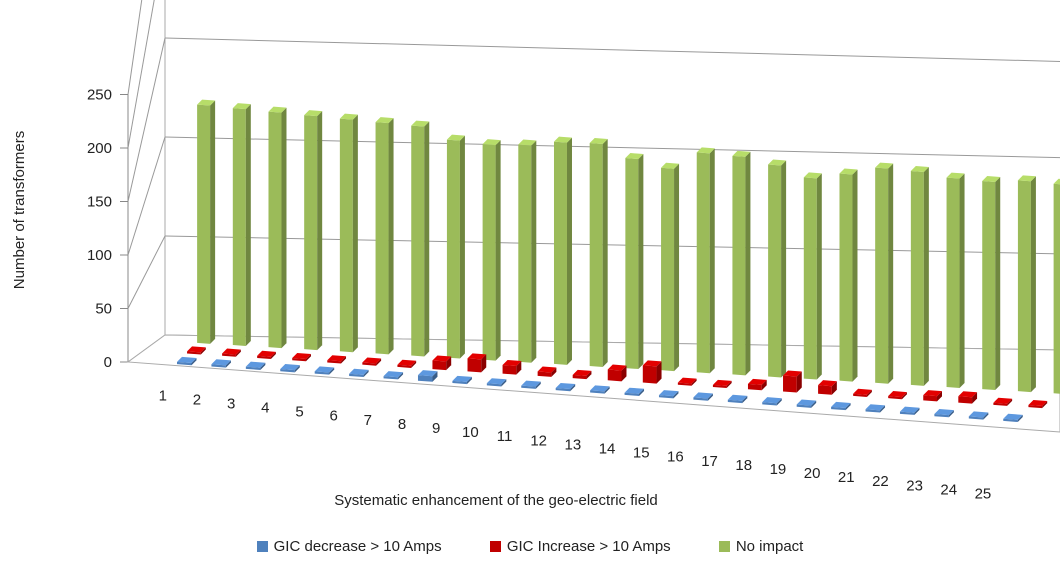 Image resolution: width=1060 pixels, height=565 pixels. I want to click on y-tick-label: 200, so click(99, 148).